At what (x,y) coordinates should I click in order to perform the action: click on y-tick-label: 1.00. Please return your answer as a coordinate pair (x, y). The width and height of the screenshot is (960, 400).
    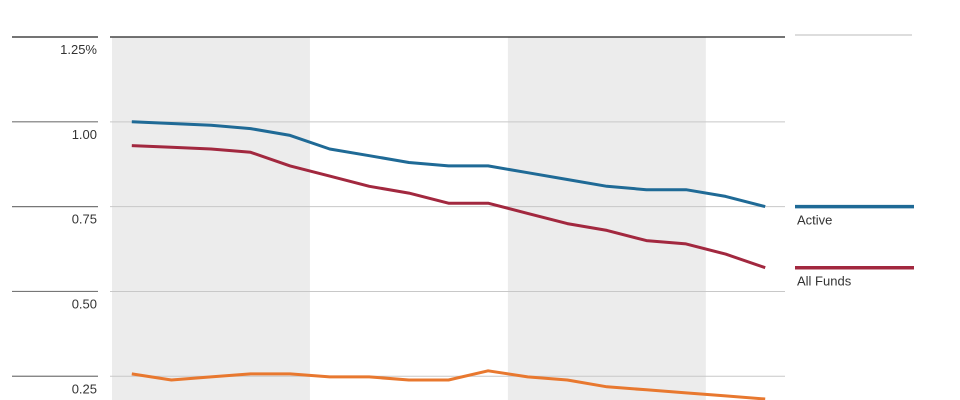
    Looking at the image, I should click on (84, 134).